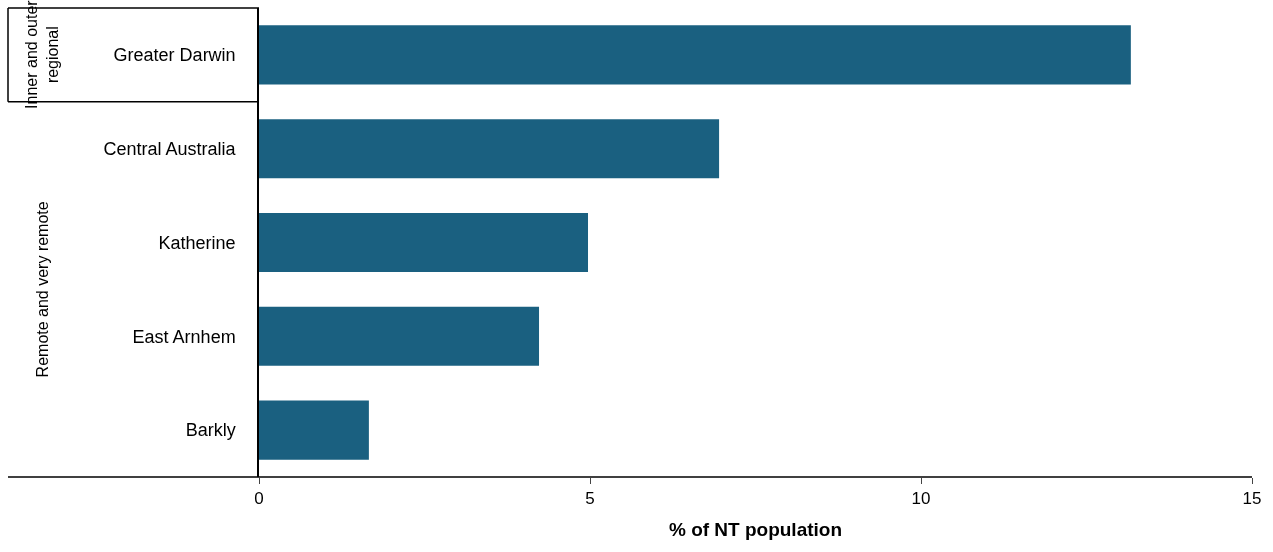 Image resolution: width=1273 pixels, height=552 pixels. Describe the element at coordinates (921, 499) in the screenshot. I see `x-tick-label: 10` at that location.